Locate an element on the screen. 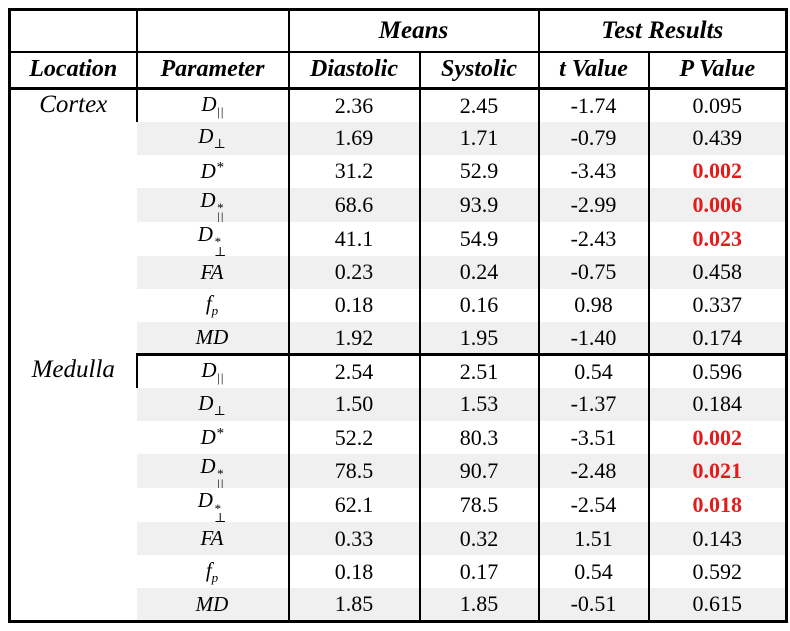  diastolic-value: 68.6 is located at coordinates (353, 204).